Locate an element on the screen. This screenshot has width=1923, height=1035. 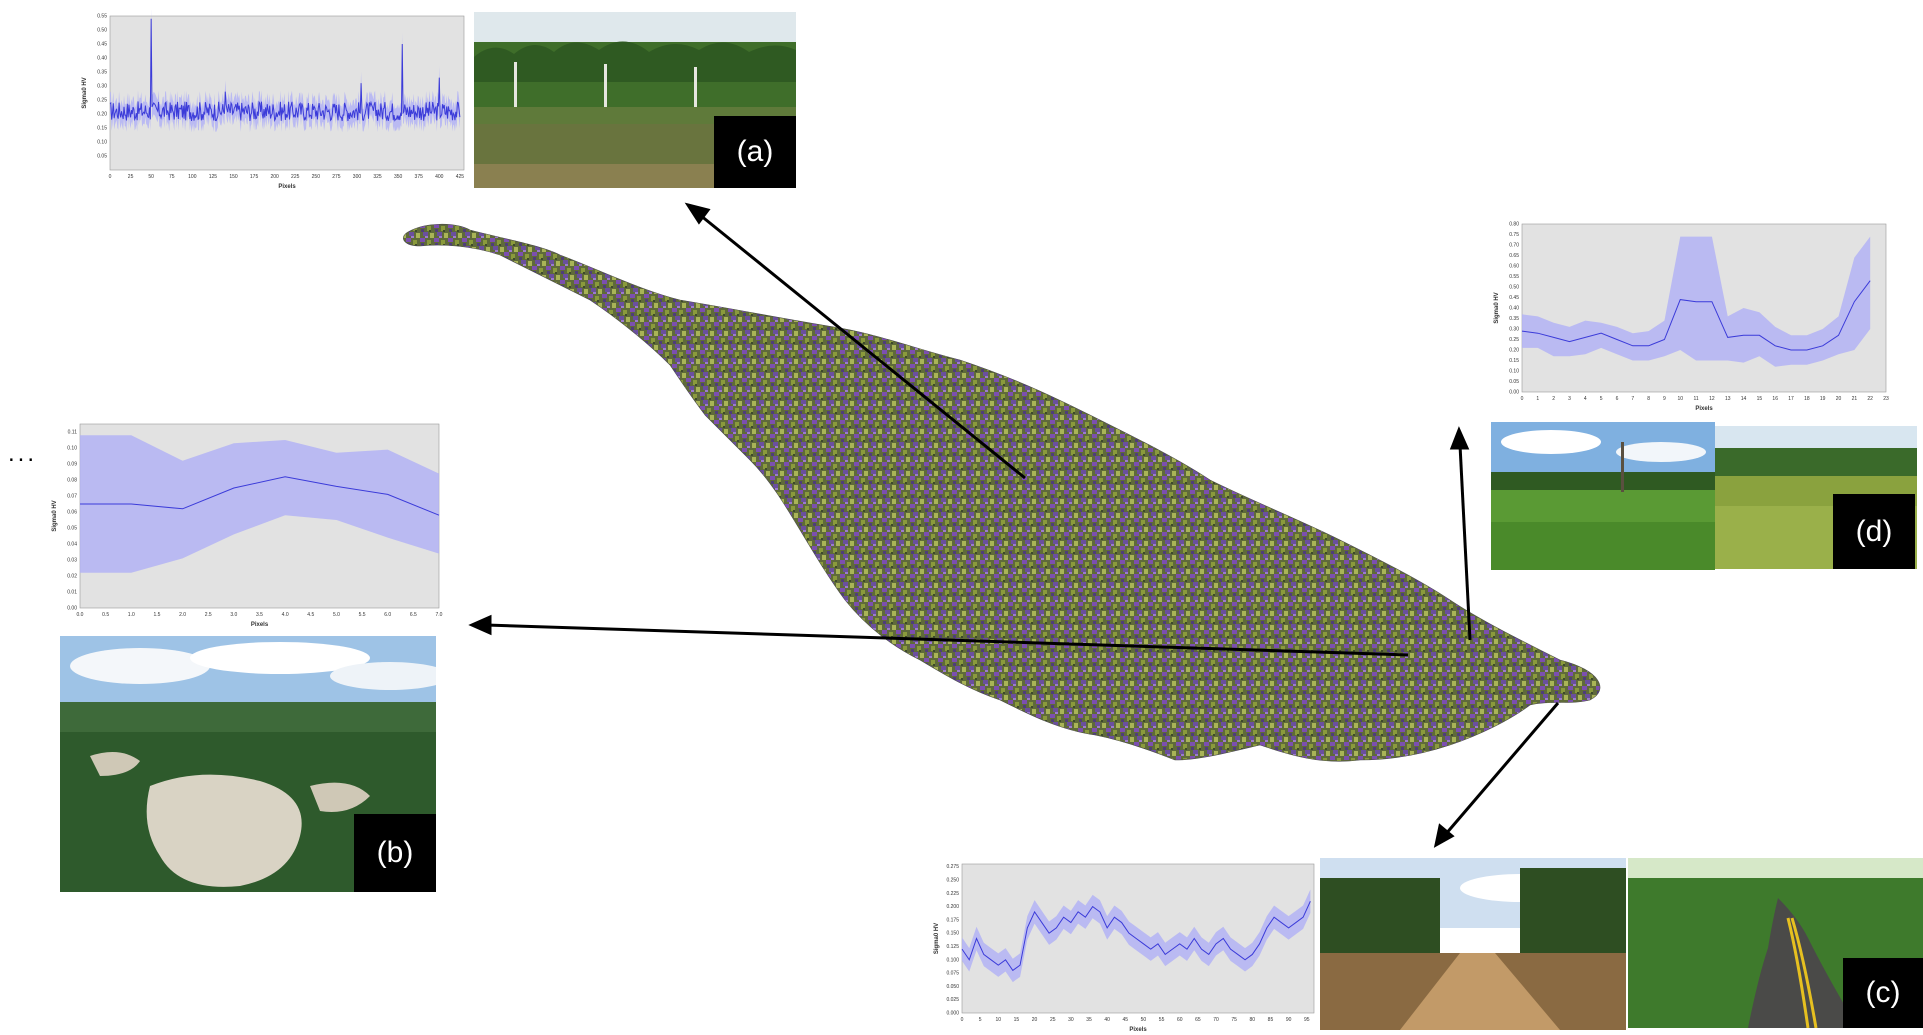
y-tick-label: 0.000 is located at coordinates (952, 1014).